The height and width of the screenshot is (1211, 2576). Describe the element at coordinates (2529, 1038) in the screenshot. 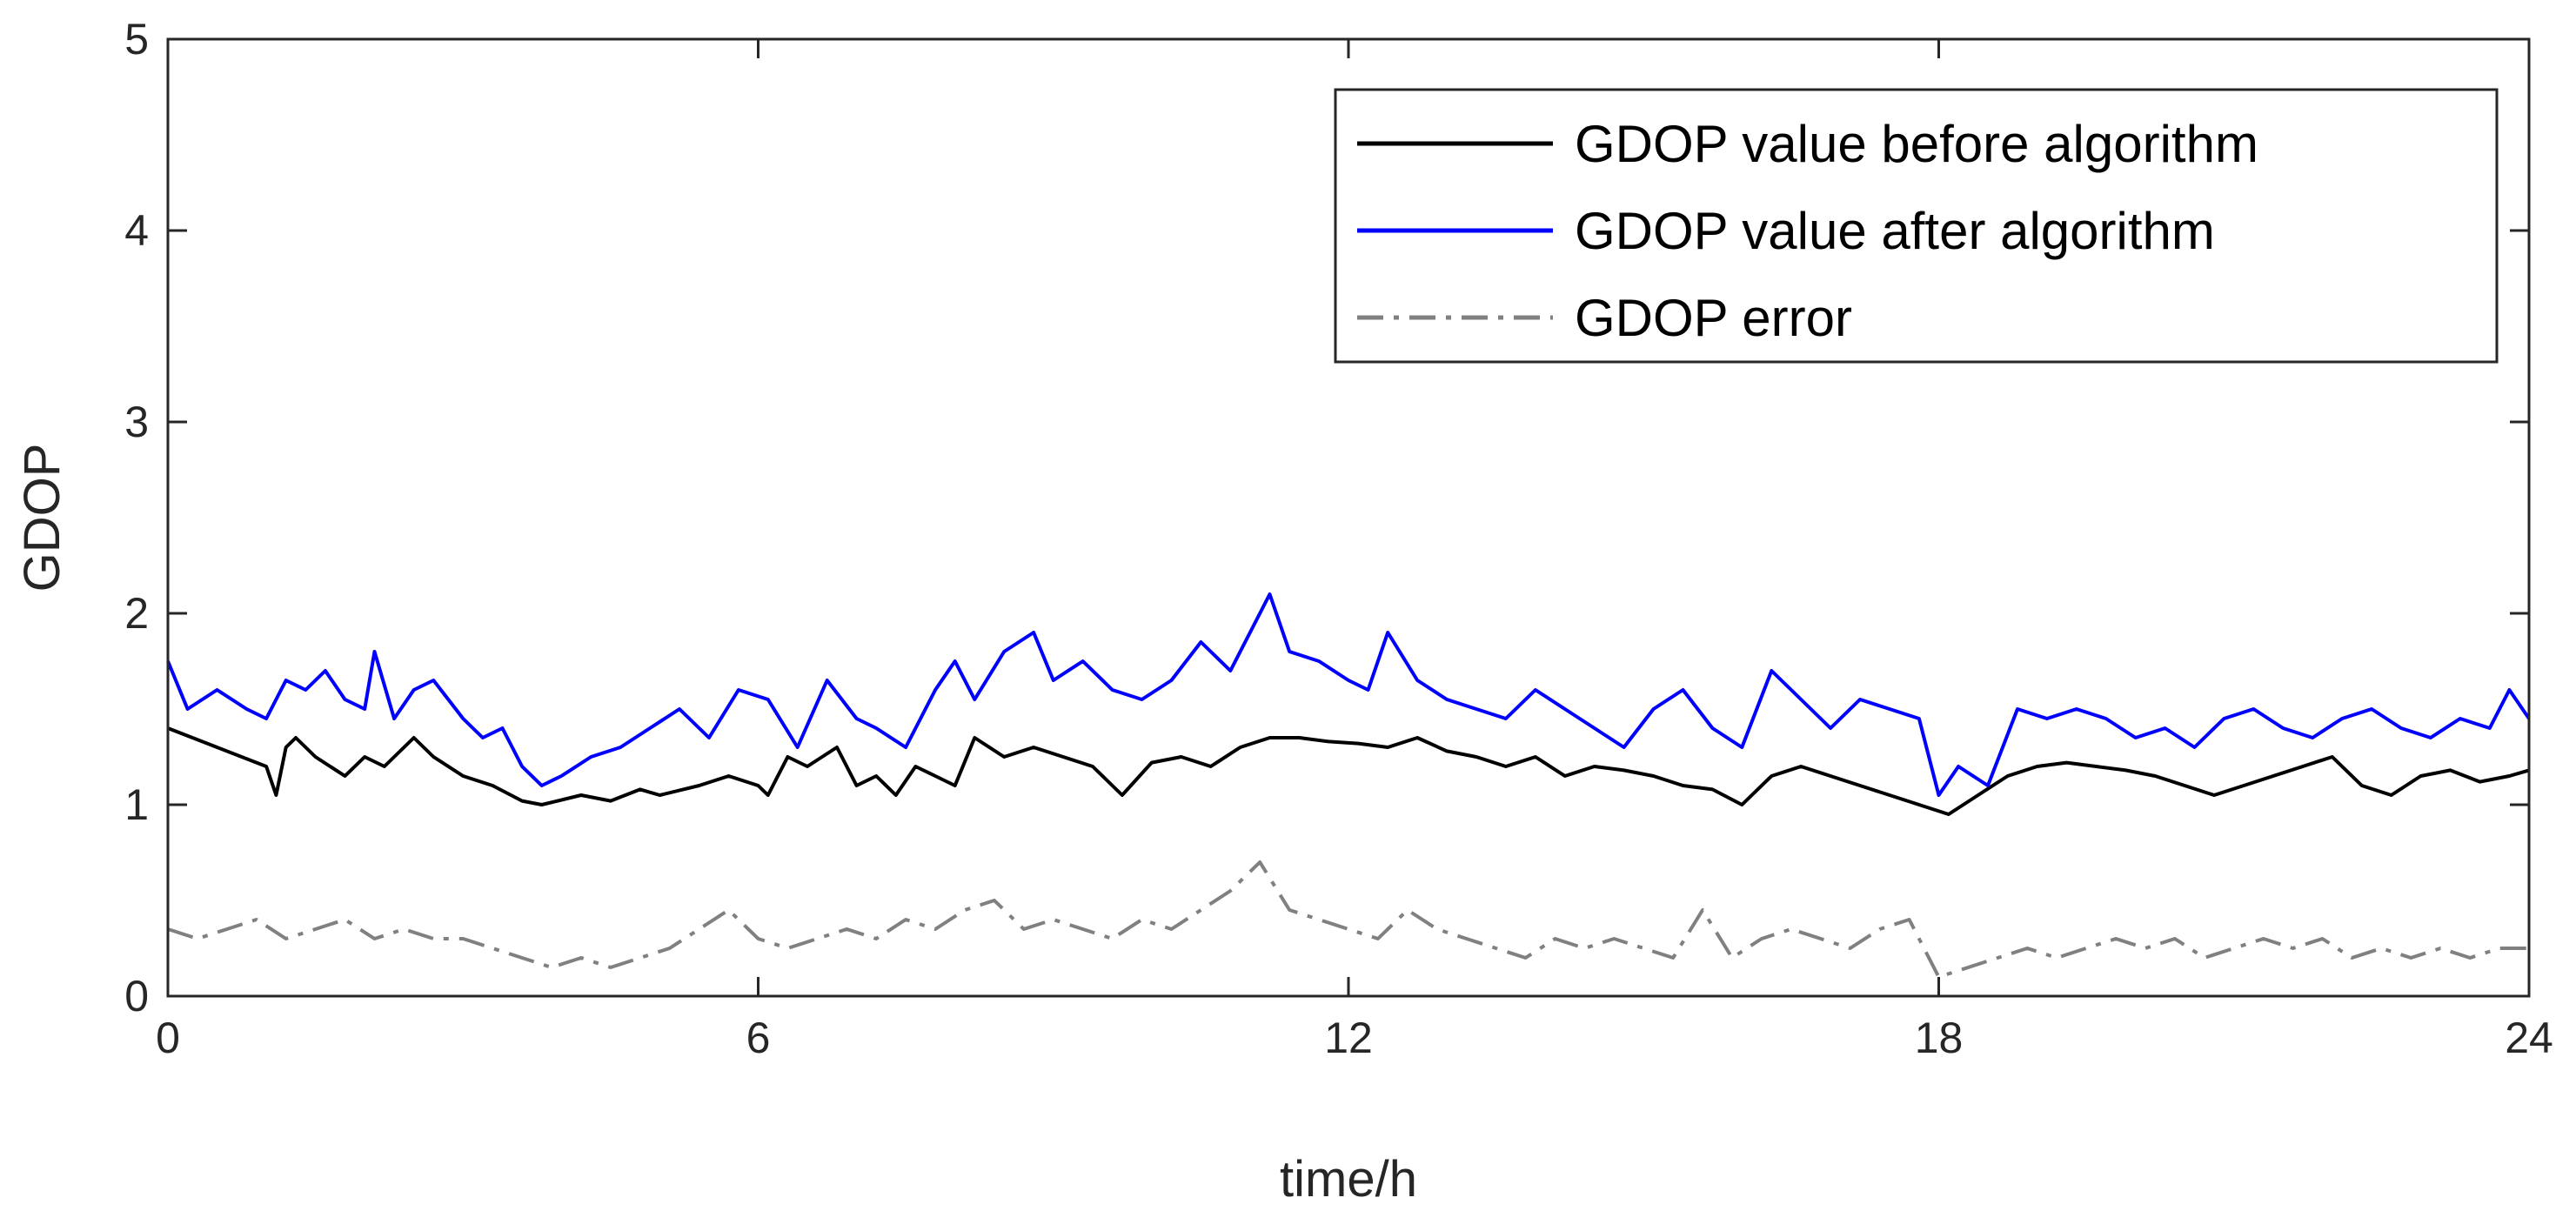

I see `x-tick-label: 24` at that location.